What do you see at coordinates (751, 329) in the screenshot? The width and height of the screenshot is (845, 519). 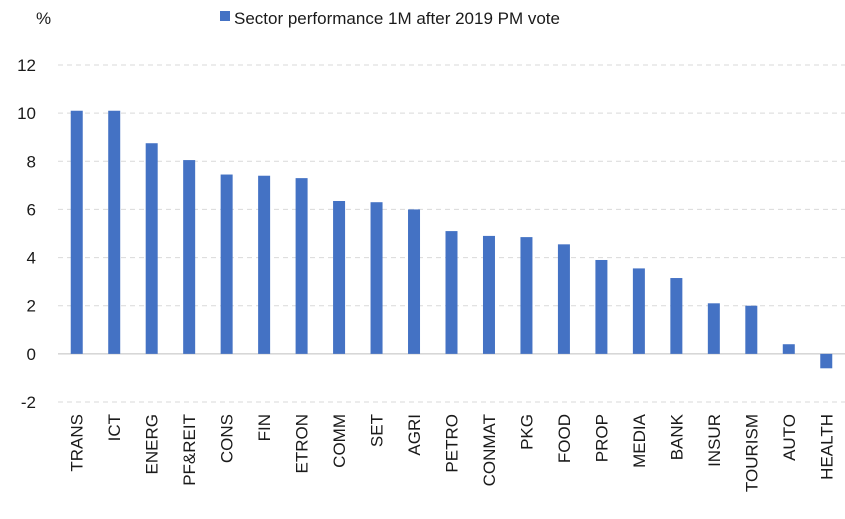 I see `bar-tourism` at bounding box center [751, 329].